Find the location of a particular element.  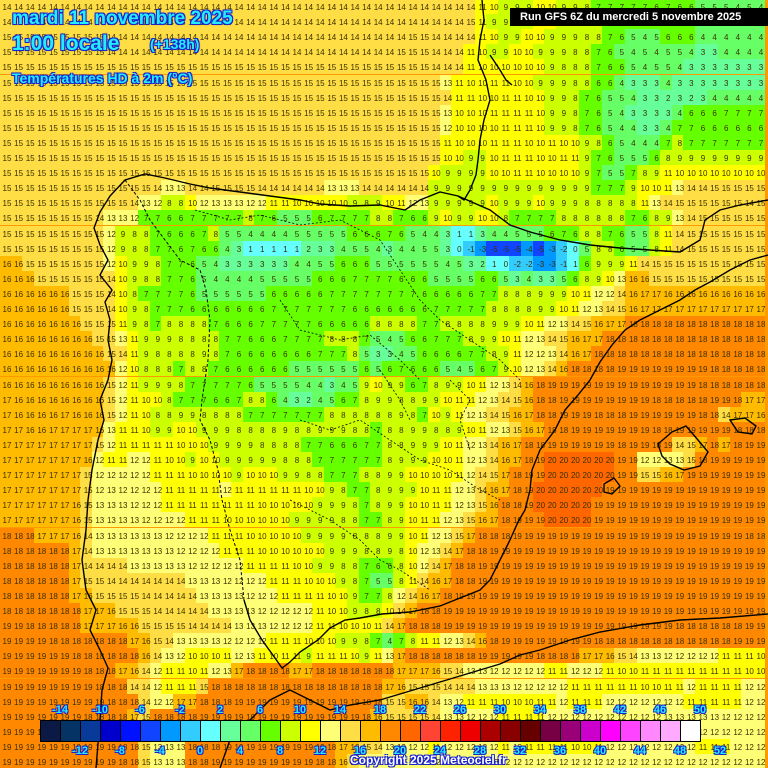

temperature-value: -5 is located at coordinates (541, 249).